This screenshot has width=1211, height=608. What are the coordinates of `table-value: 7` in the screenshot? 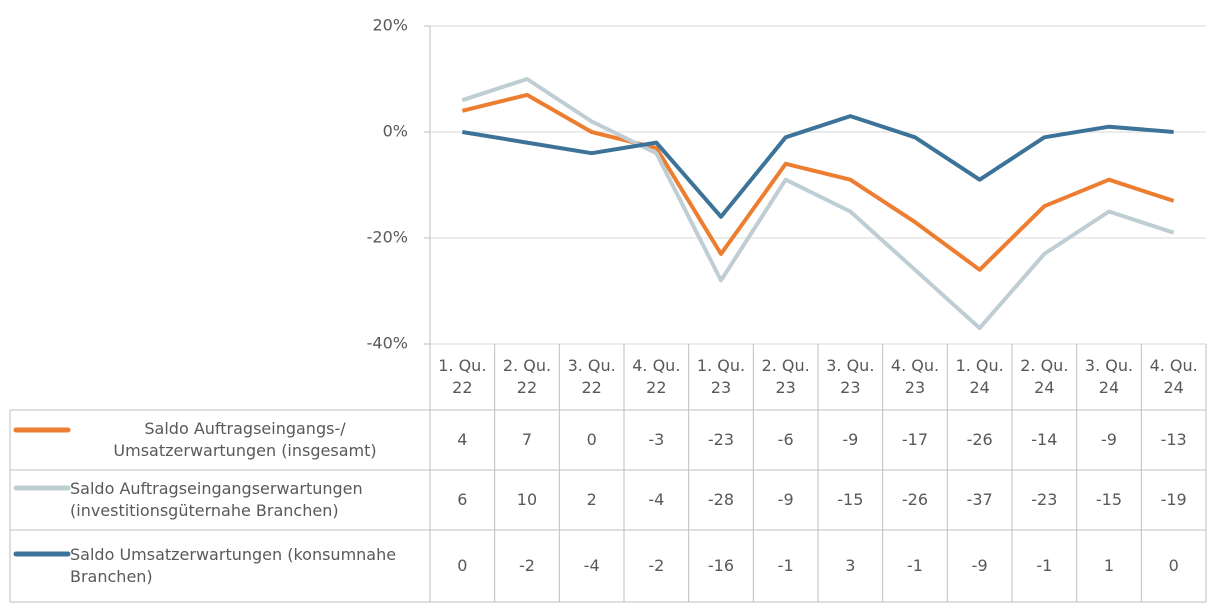 It's located at (527, 439).